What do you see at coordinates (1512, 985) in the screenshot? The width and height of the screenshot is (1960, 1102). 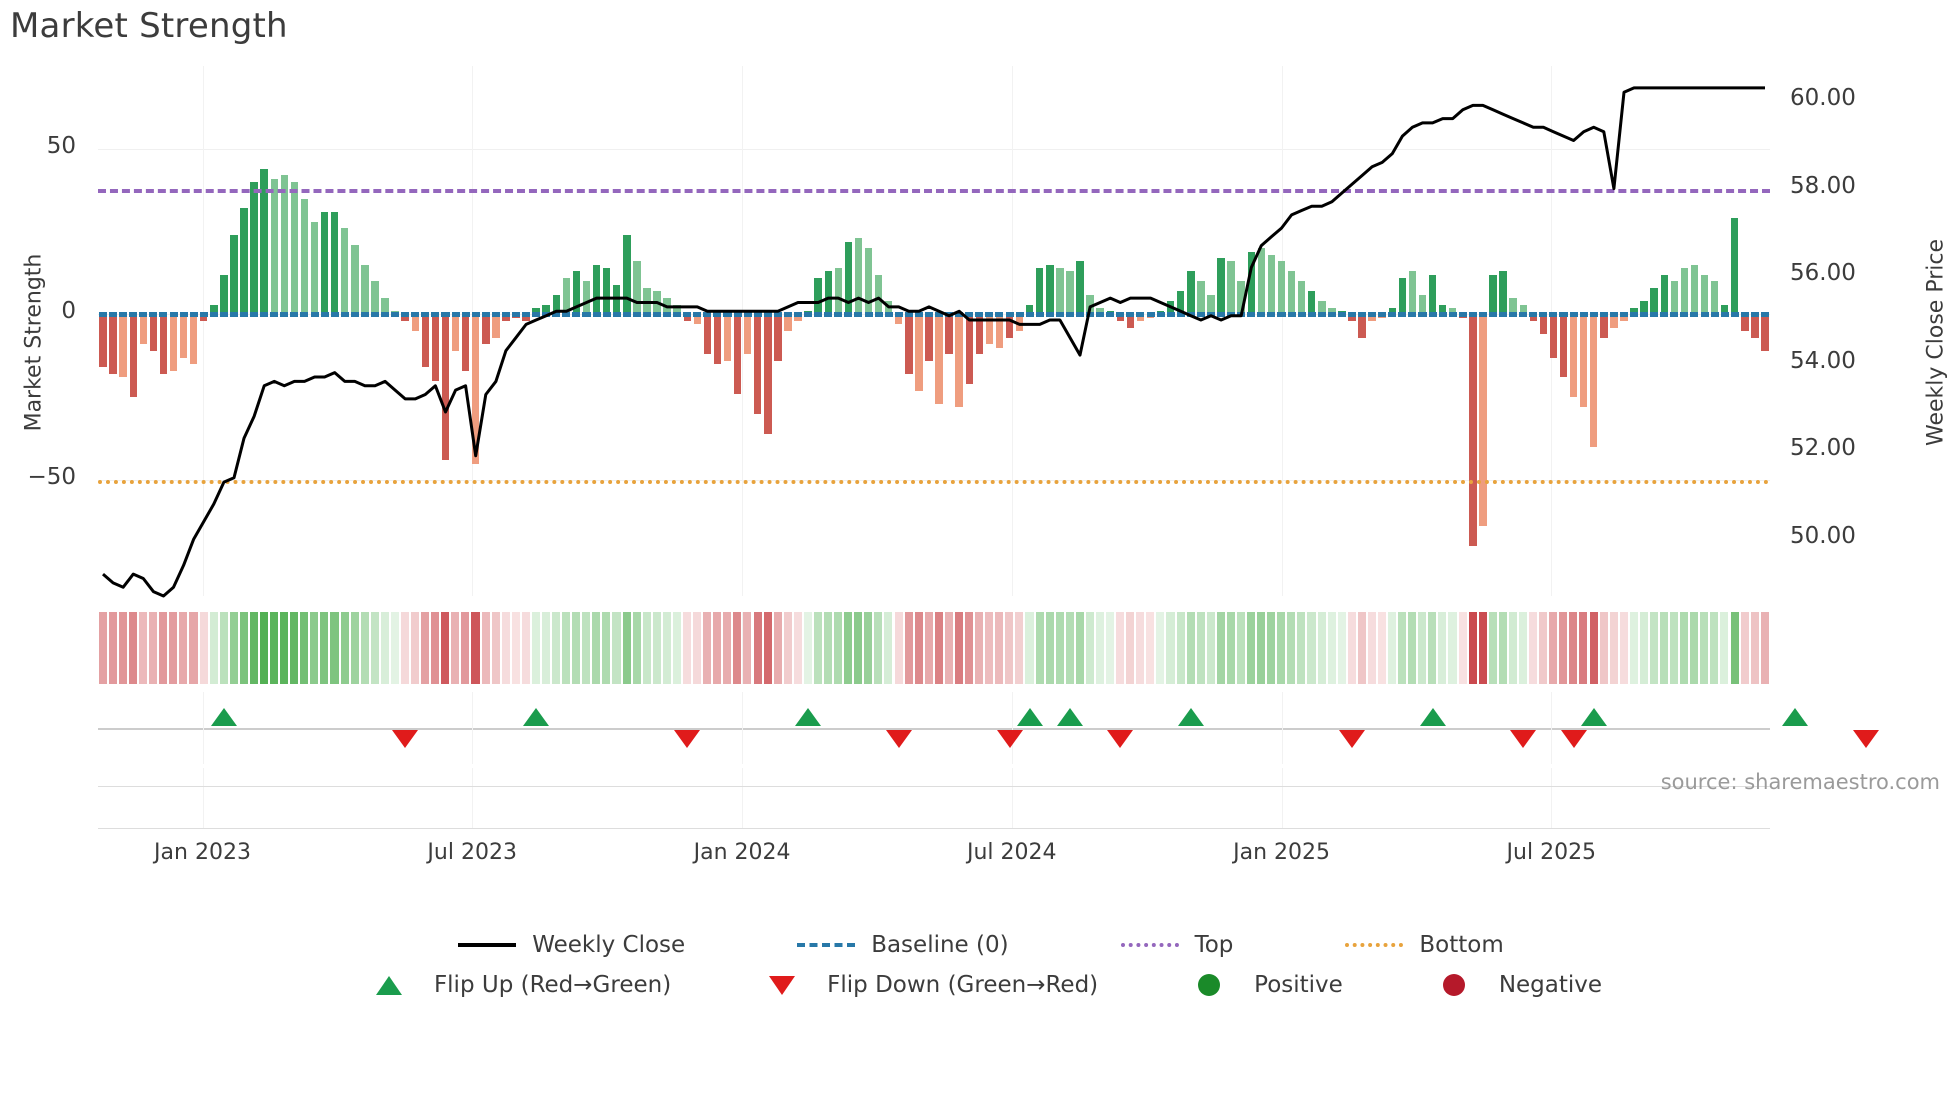 I see `legend-item: Negative` at bounding box center [1512, 985].